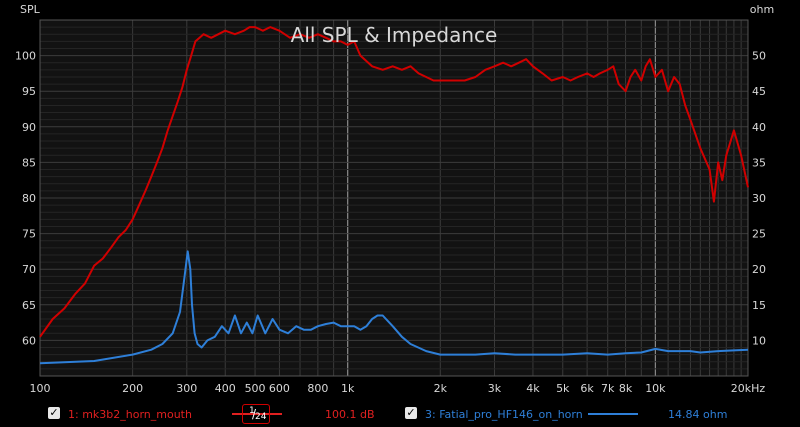  What do you see at coordinates (225, 388) in the screenshot?
I see `x-tick-label: 400` at bounding box center [225, 388].